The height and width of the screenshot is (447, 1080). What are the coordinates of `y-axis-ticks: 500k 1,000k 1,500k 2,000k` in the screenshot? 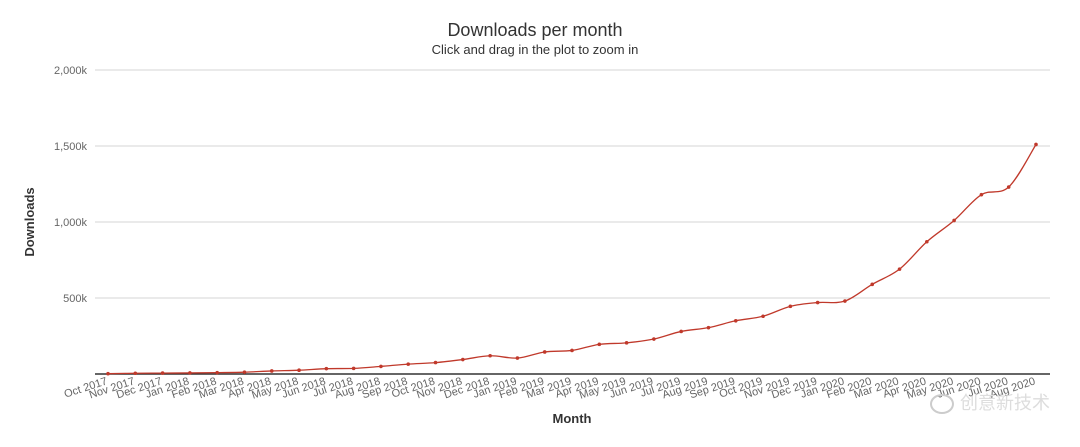 It's located at (71, 185).